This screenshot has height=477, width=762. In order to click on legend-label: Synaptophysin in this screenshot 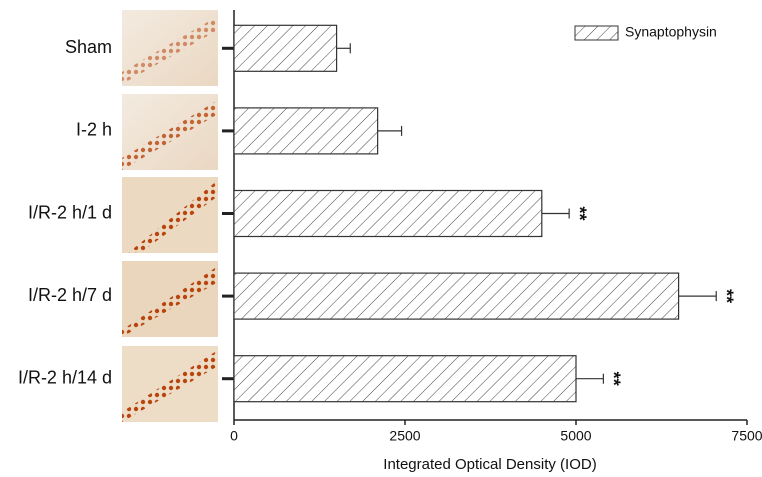, I will do `click(671, 32)`.